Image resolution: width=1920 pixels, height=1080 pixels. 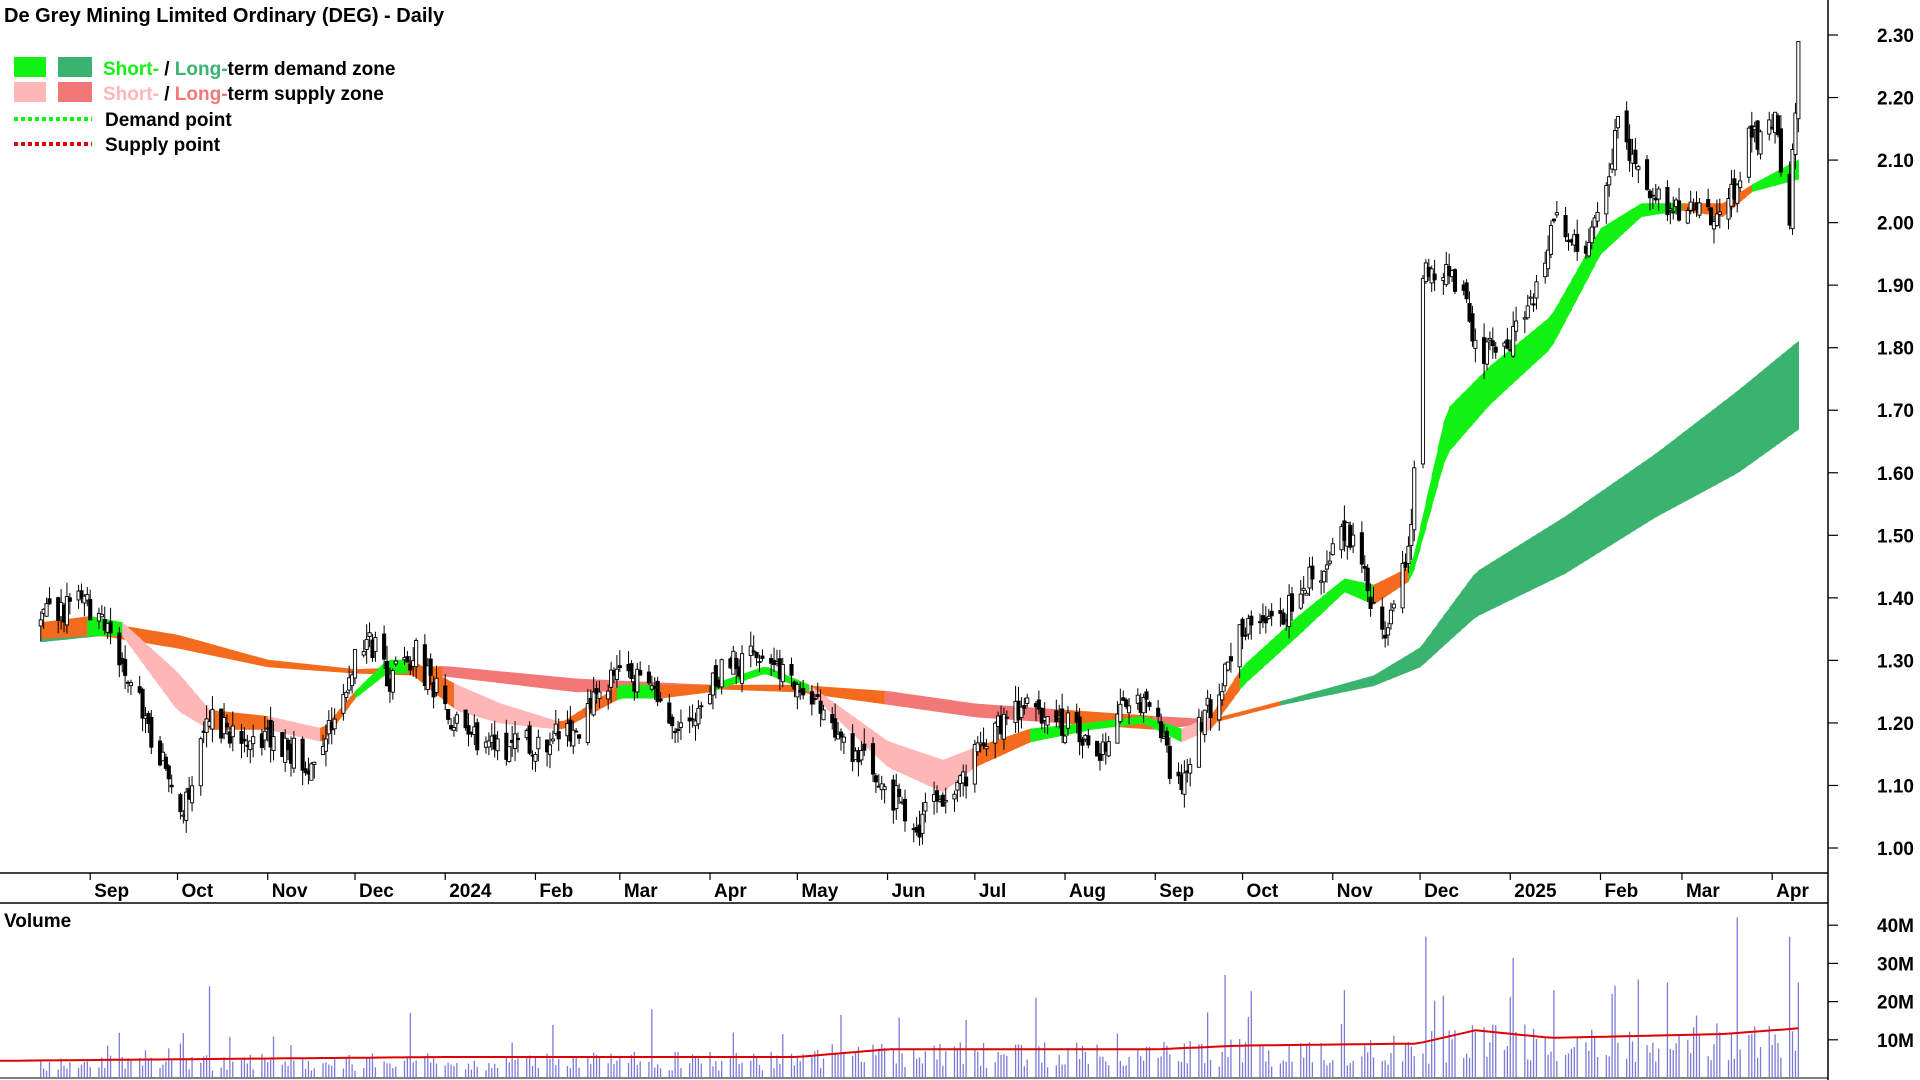 What do you see at coordinates (1176, 891) in the screenshot?
I see `date-tick-label: Sep` at bounding box center [1176, 891].